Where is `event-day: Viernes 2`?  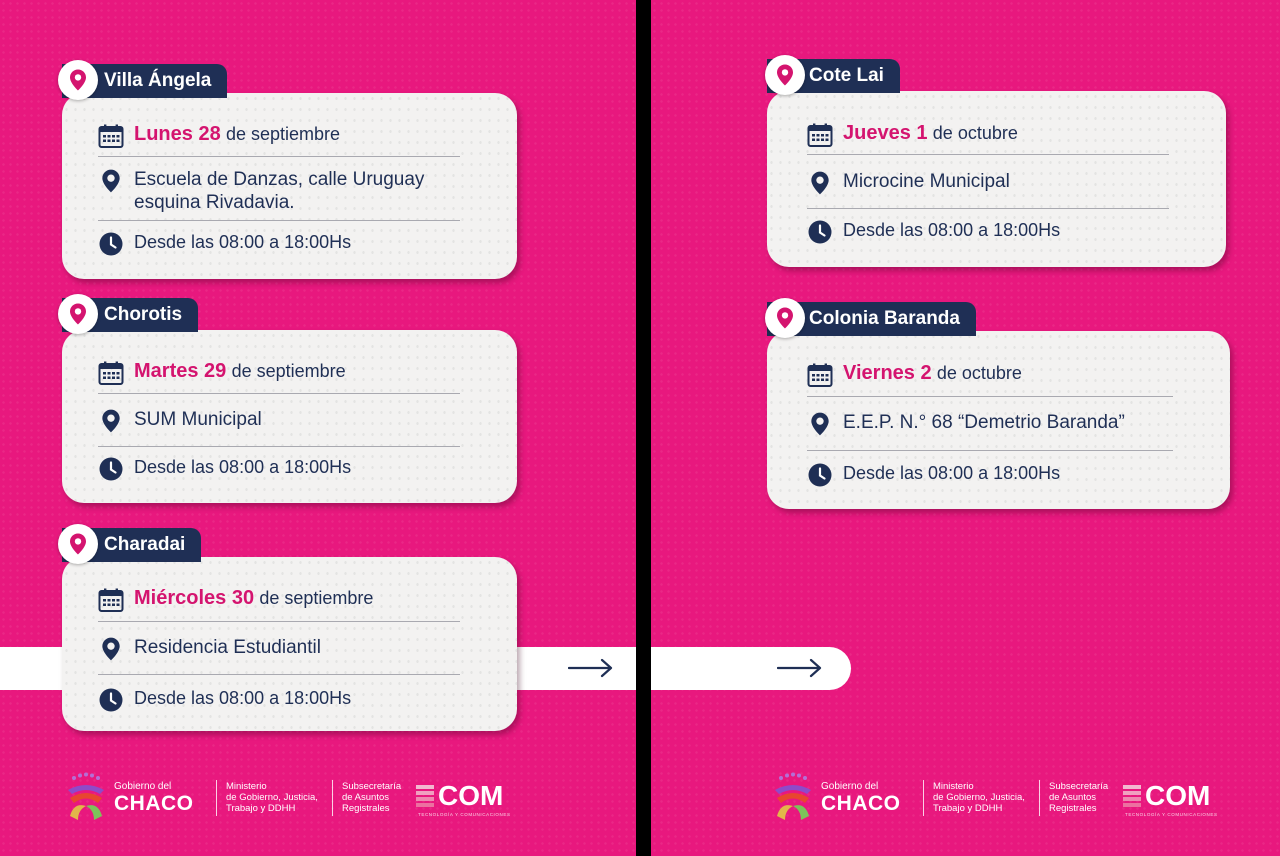 event-day: Viernes 2 is located at coordinates (887, 373).